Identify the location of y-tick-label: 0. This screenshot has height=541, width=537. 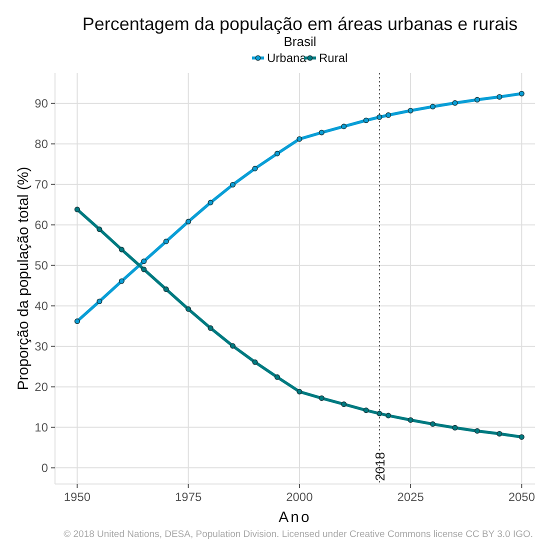
(44, 468).